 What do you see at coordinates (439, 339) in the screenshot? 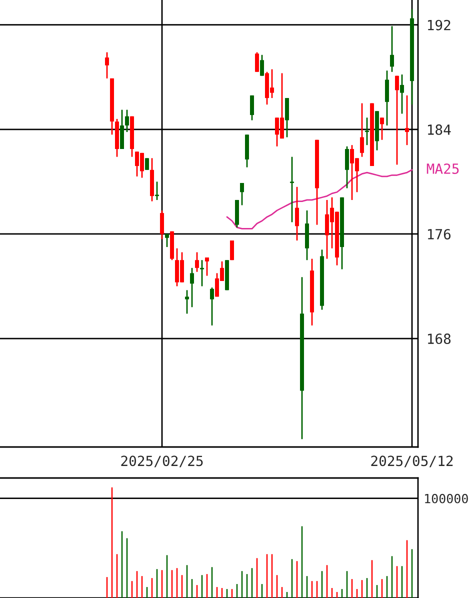
I see `y-tick-label: 168` at bounding box center [439, 339].